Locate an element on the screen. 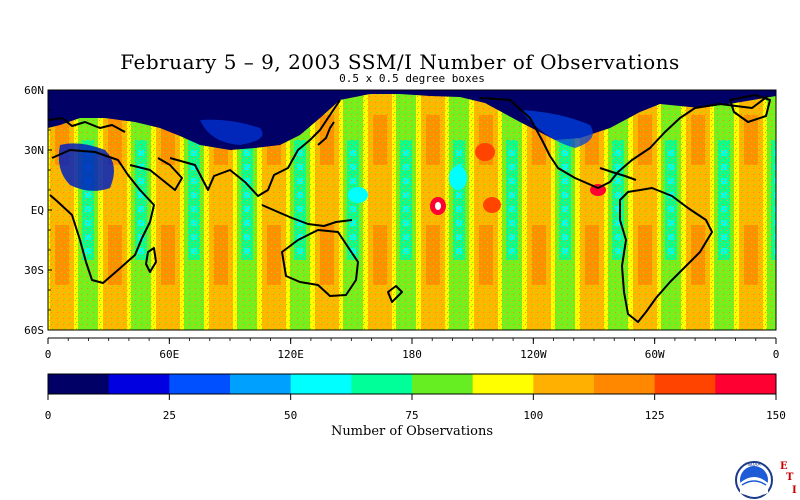 This screenshot has height=500, width=800. colorbar-ticks: 0 25 50 75 100 125 150 is located at coordinates (415, 408).